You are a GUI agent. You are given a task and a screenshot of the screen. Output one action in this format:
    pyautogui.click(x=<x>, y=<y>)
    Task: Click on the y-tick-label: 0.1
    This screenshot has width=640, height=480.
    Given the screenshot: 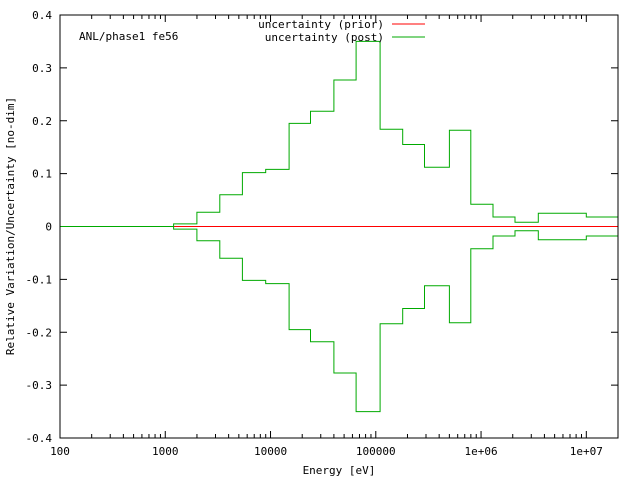 What is the action you would take?
    pyautogui.click(x=42, y=174)
    